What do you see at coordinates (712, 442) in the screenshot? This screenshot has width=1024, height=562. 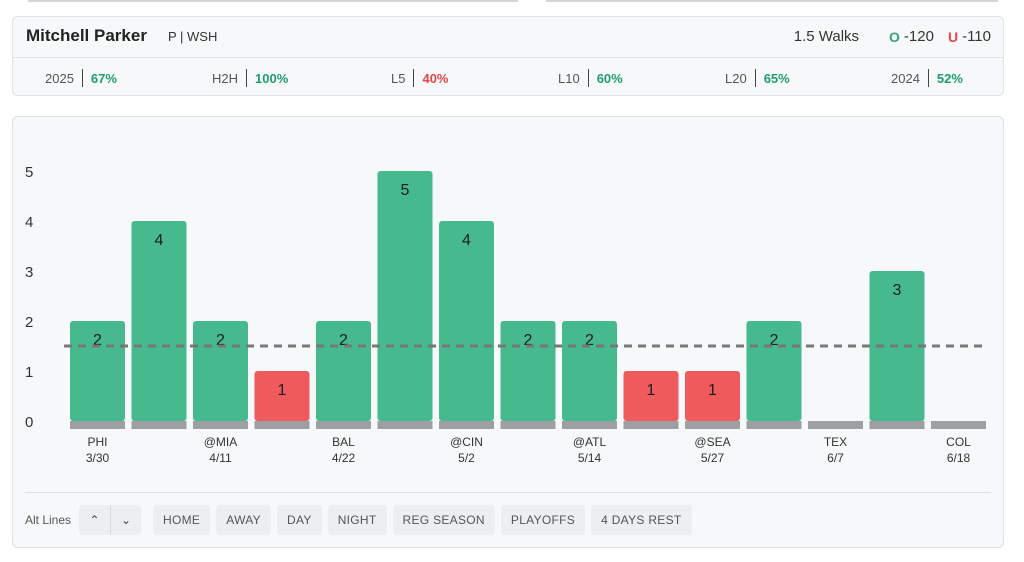 I see `x-tick-opponent: @SEA` at bounding box center [712, 442].